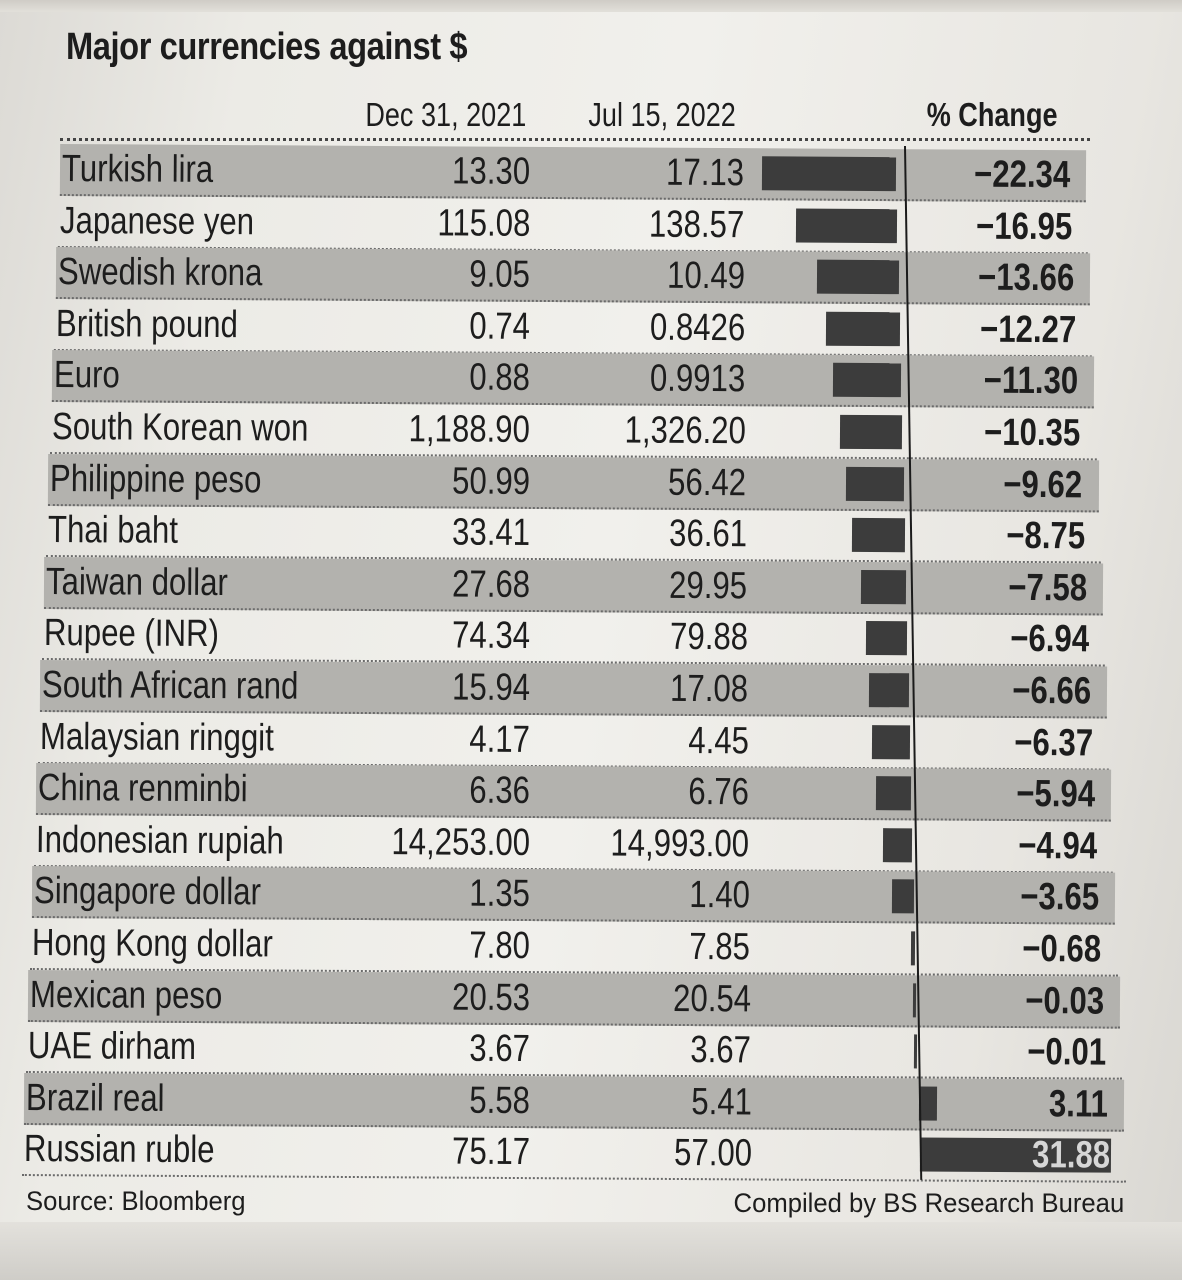 The height and width of the screenshot is (1280, 1182). Describe the element at coordinates (709, 689) in the screenshot. I see `value-jul15-2022: 17.08` at that location.